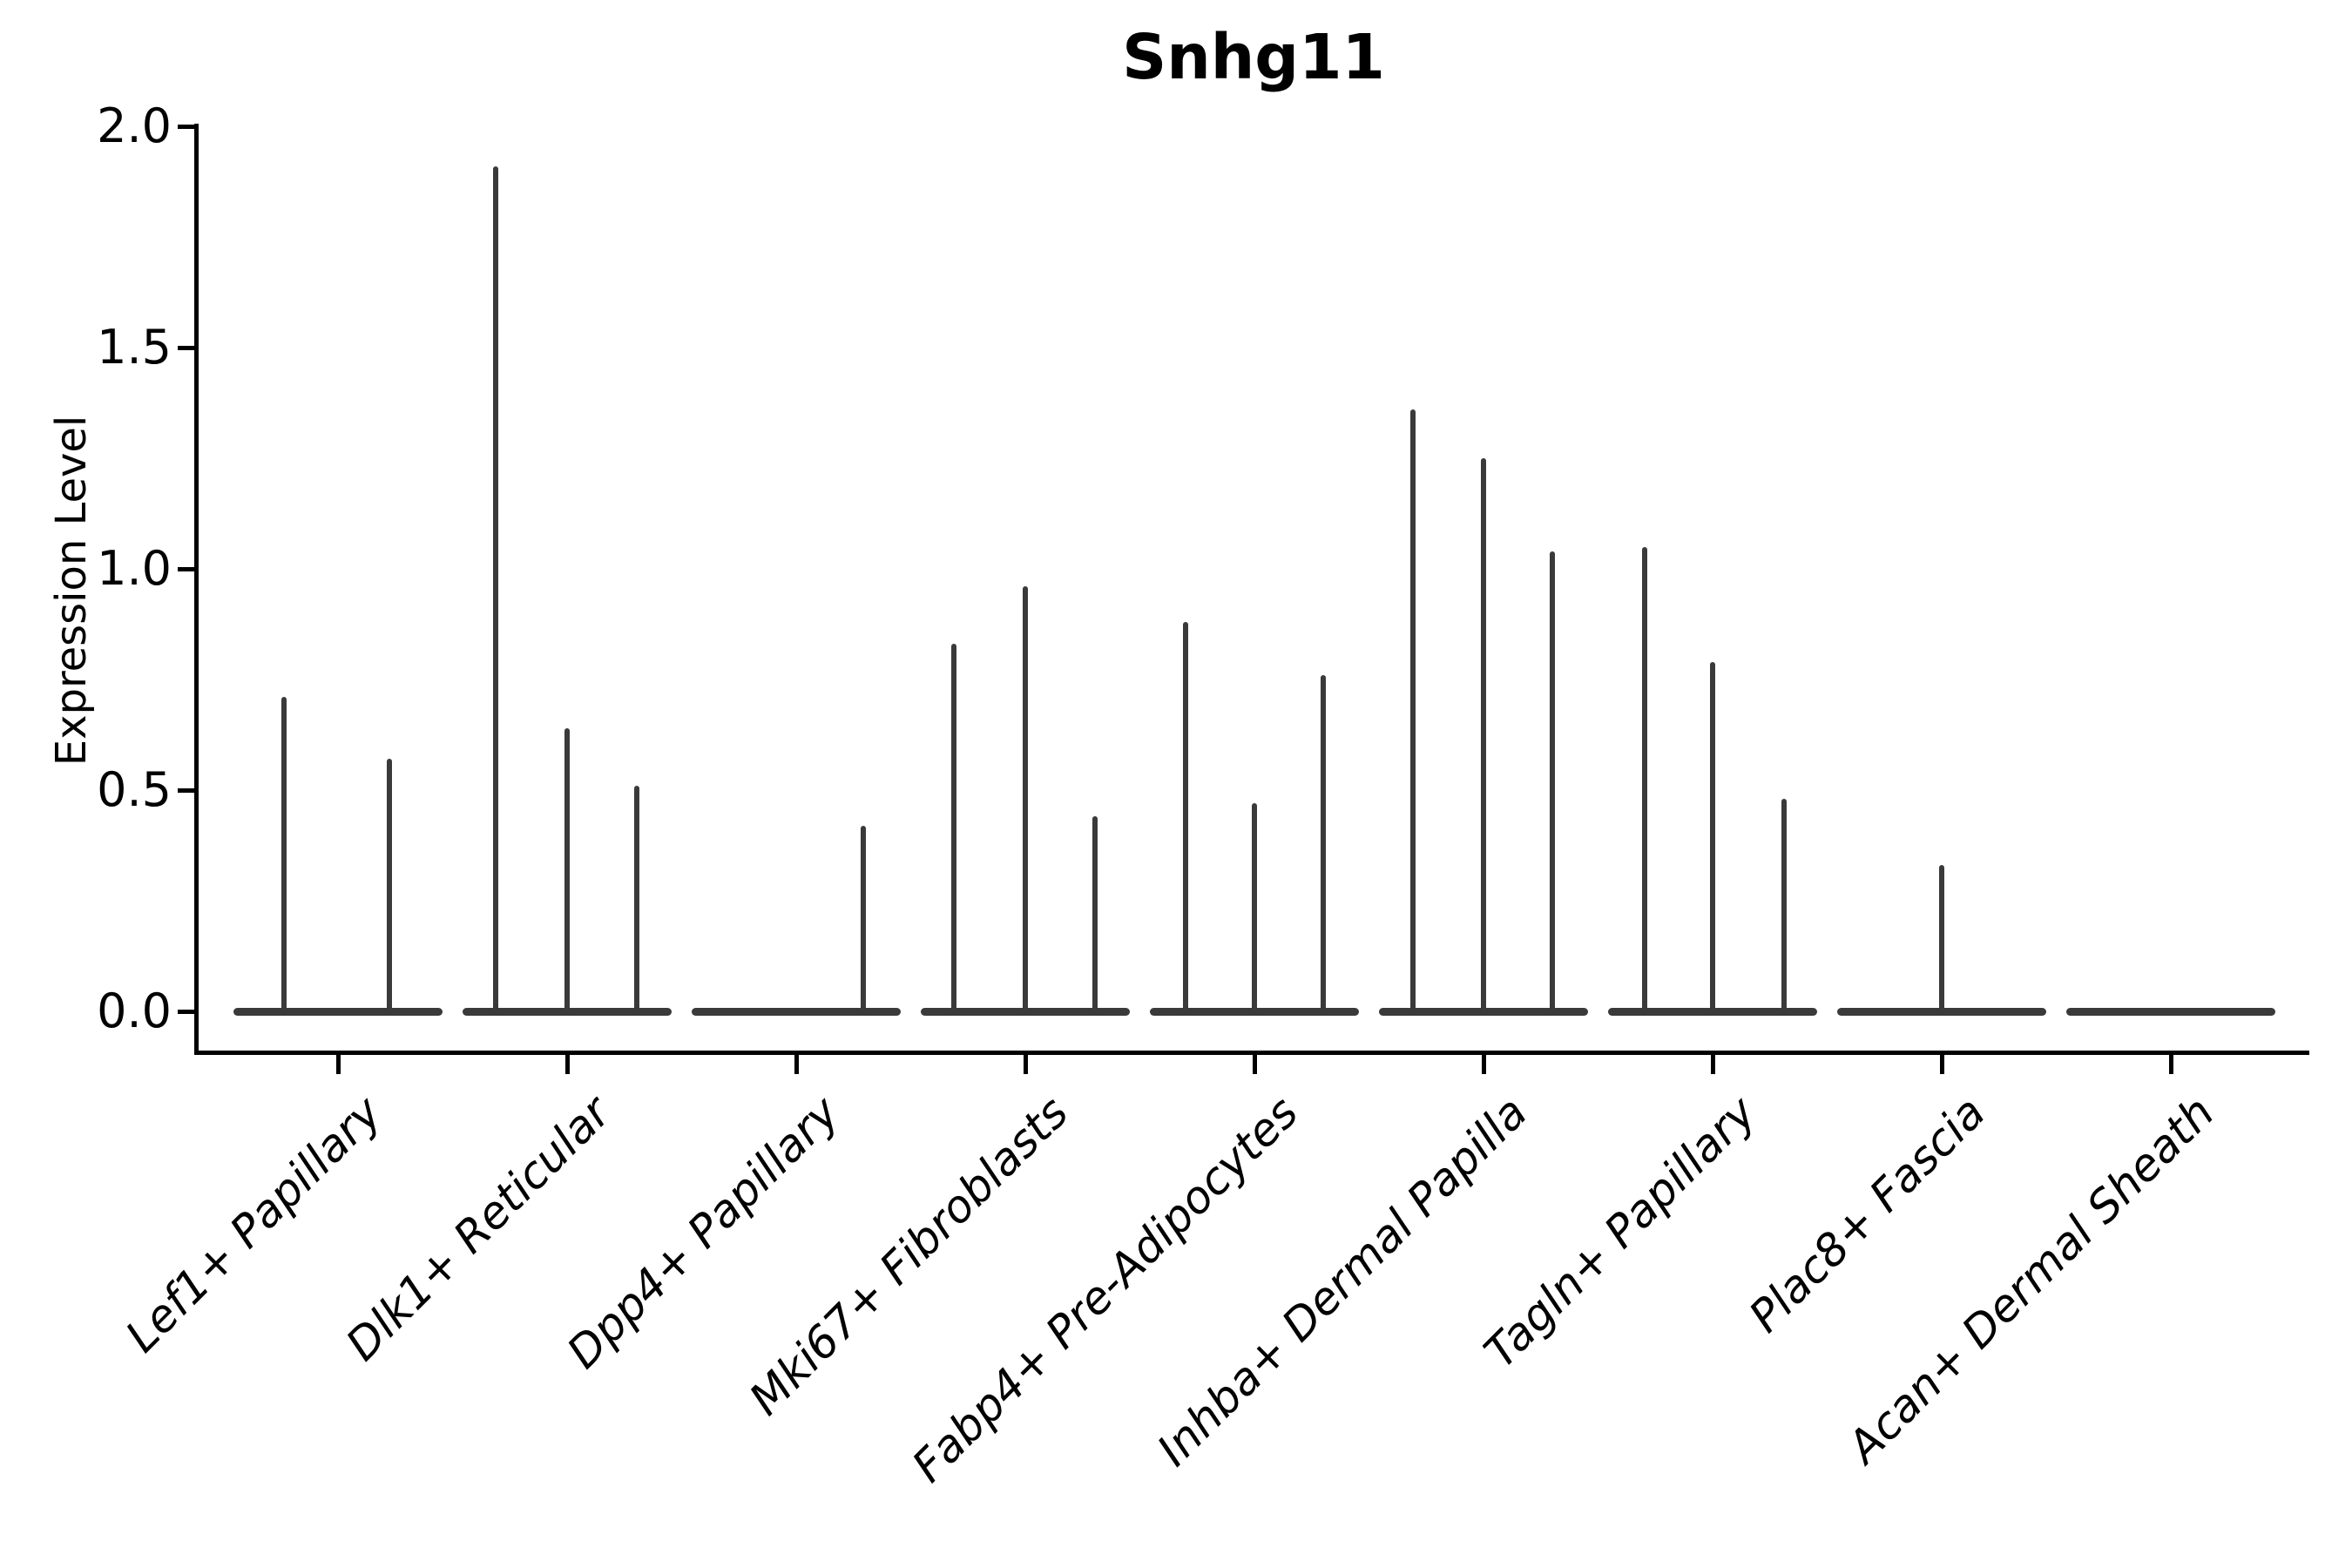 The height and width of the screenshot is (1568, 2352). What do you see at coordinates (134, 347) in the screenshot?
I see `y-tick-label: 1.5` at bounding box center [134, 347].